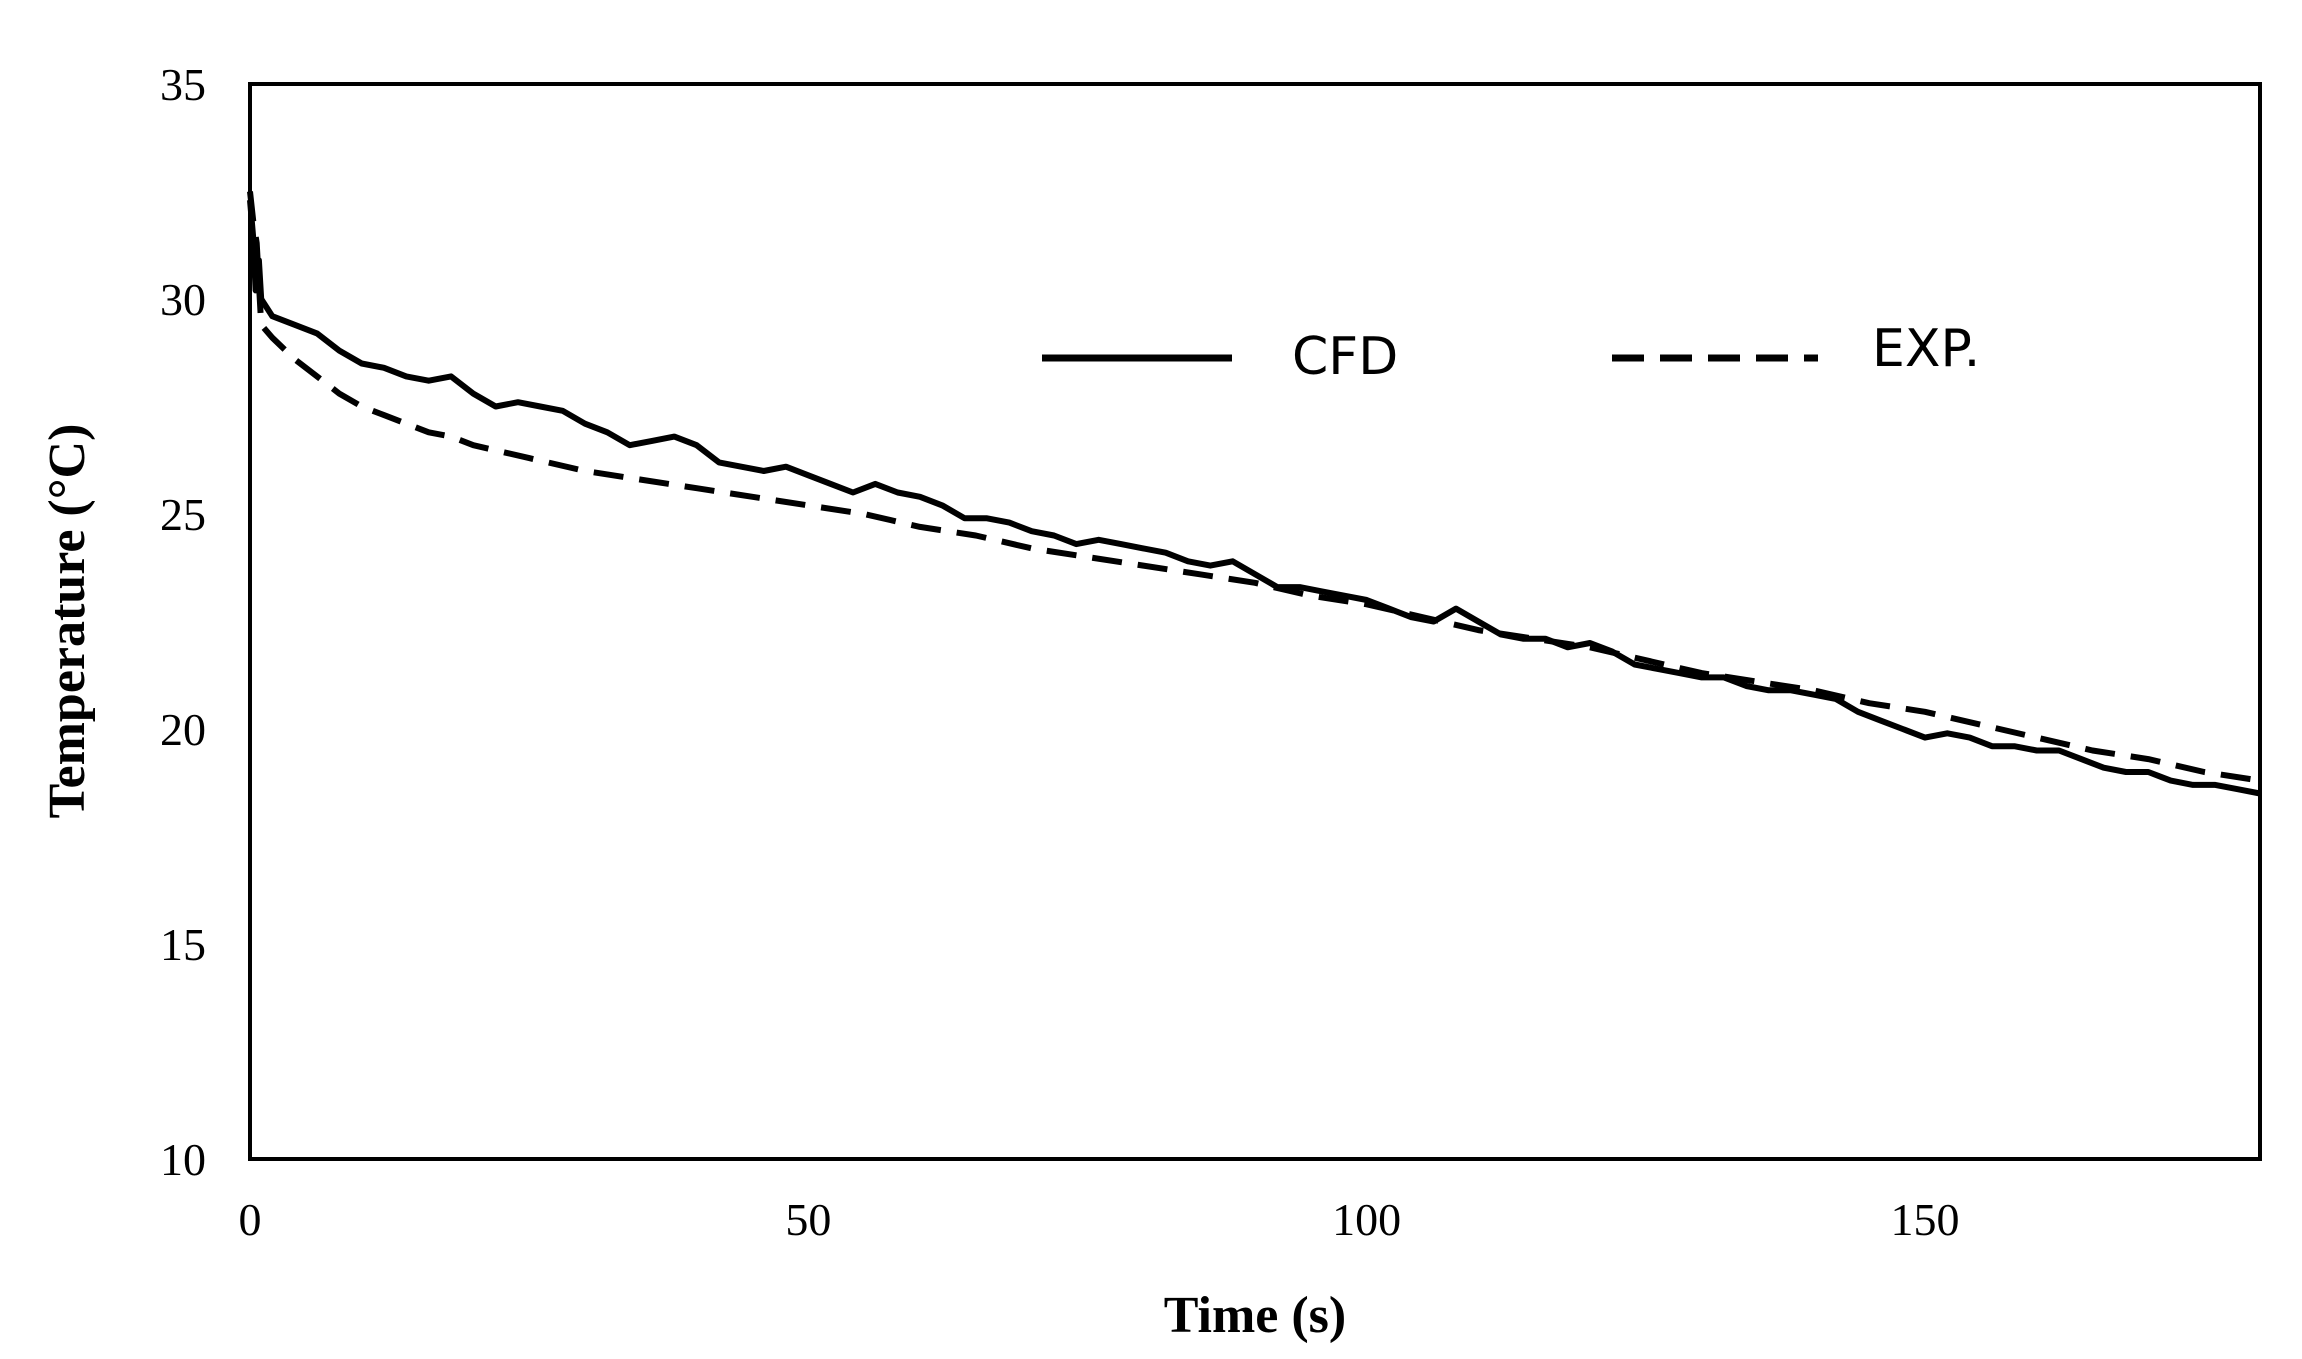 Image resolution: width=2302 pixels, height=1359 pixels. I want to click on y-tick-label: 10, so click(183, 1159).